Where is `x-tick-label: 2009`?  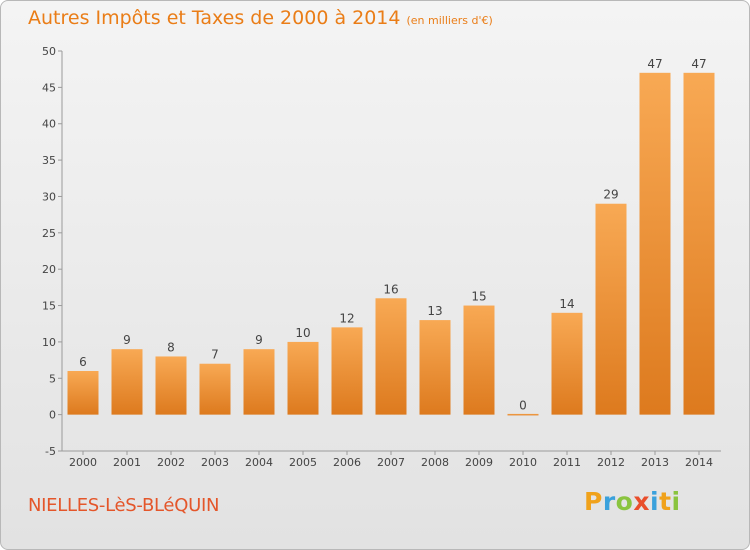
x-tick-label: 2009 is located at coordinates (479, 462).